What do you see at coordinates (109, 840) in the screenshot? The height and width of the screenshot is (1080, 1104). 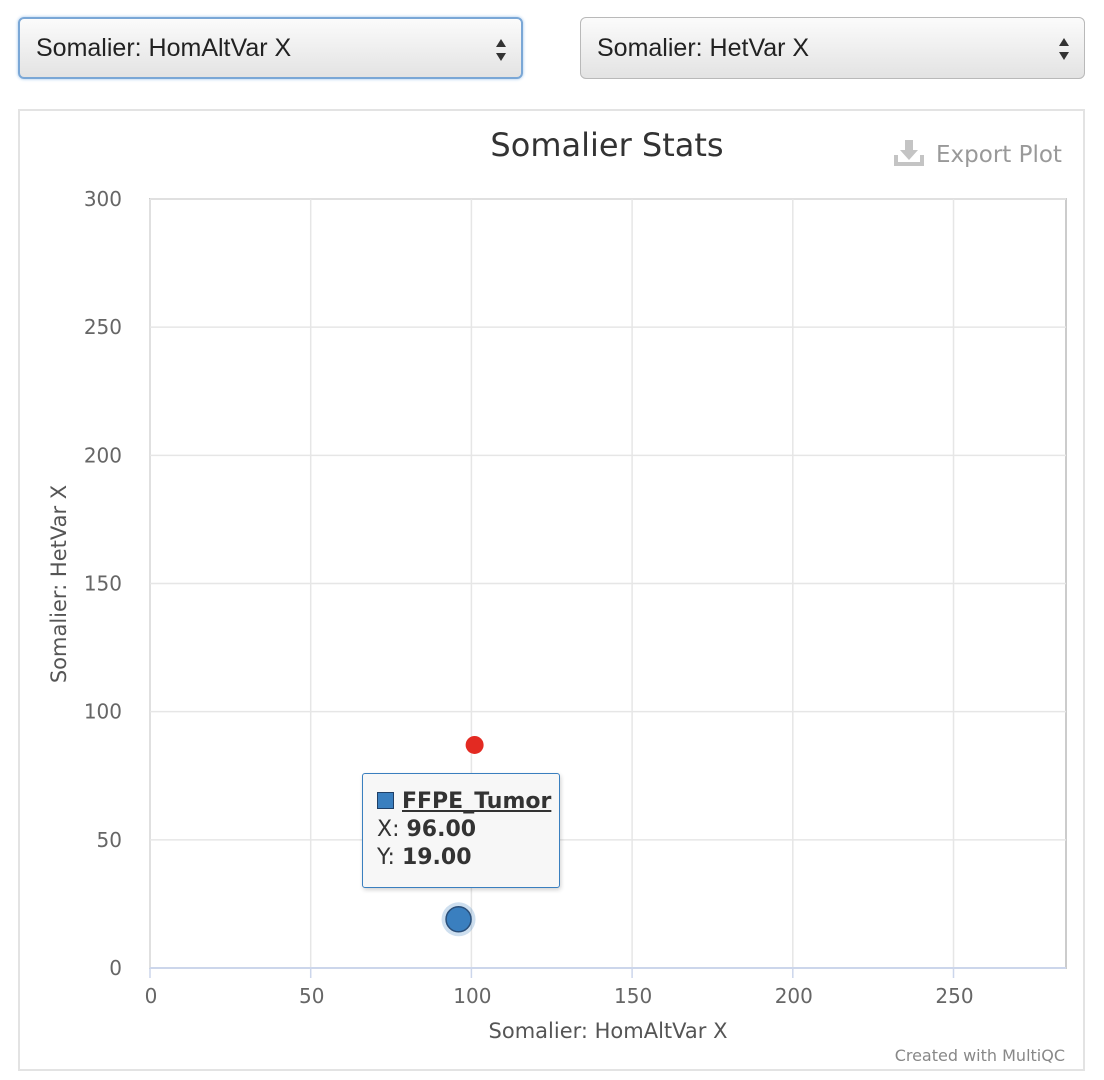 I see `y-tick-label: 50` at bounding box center [109, 840].